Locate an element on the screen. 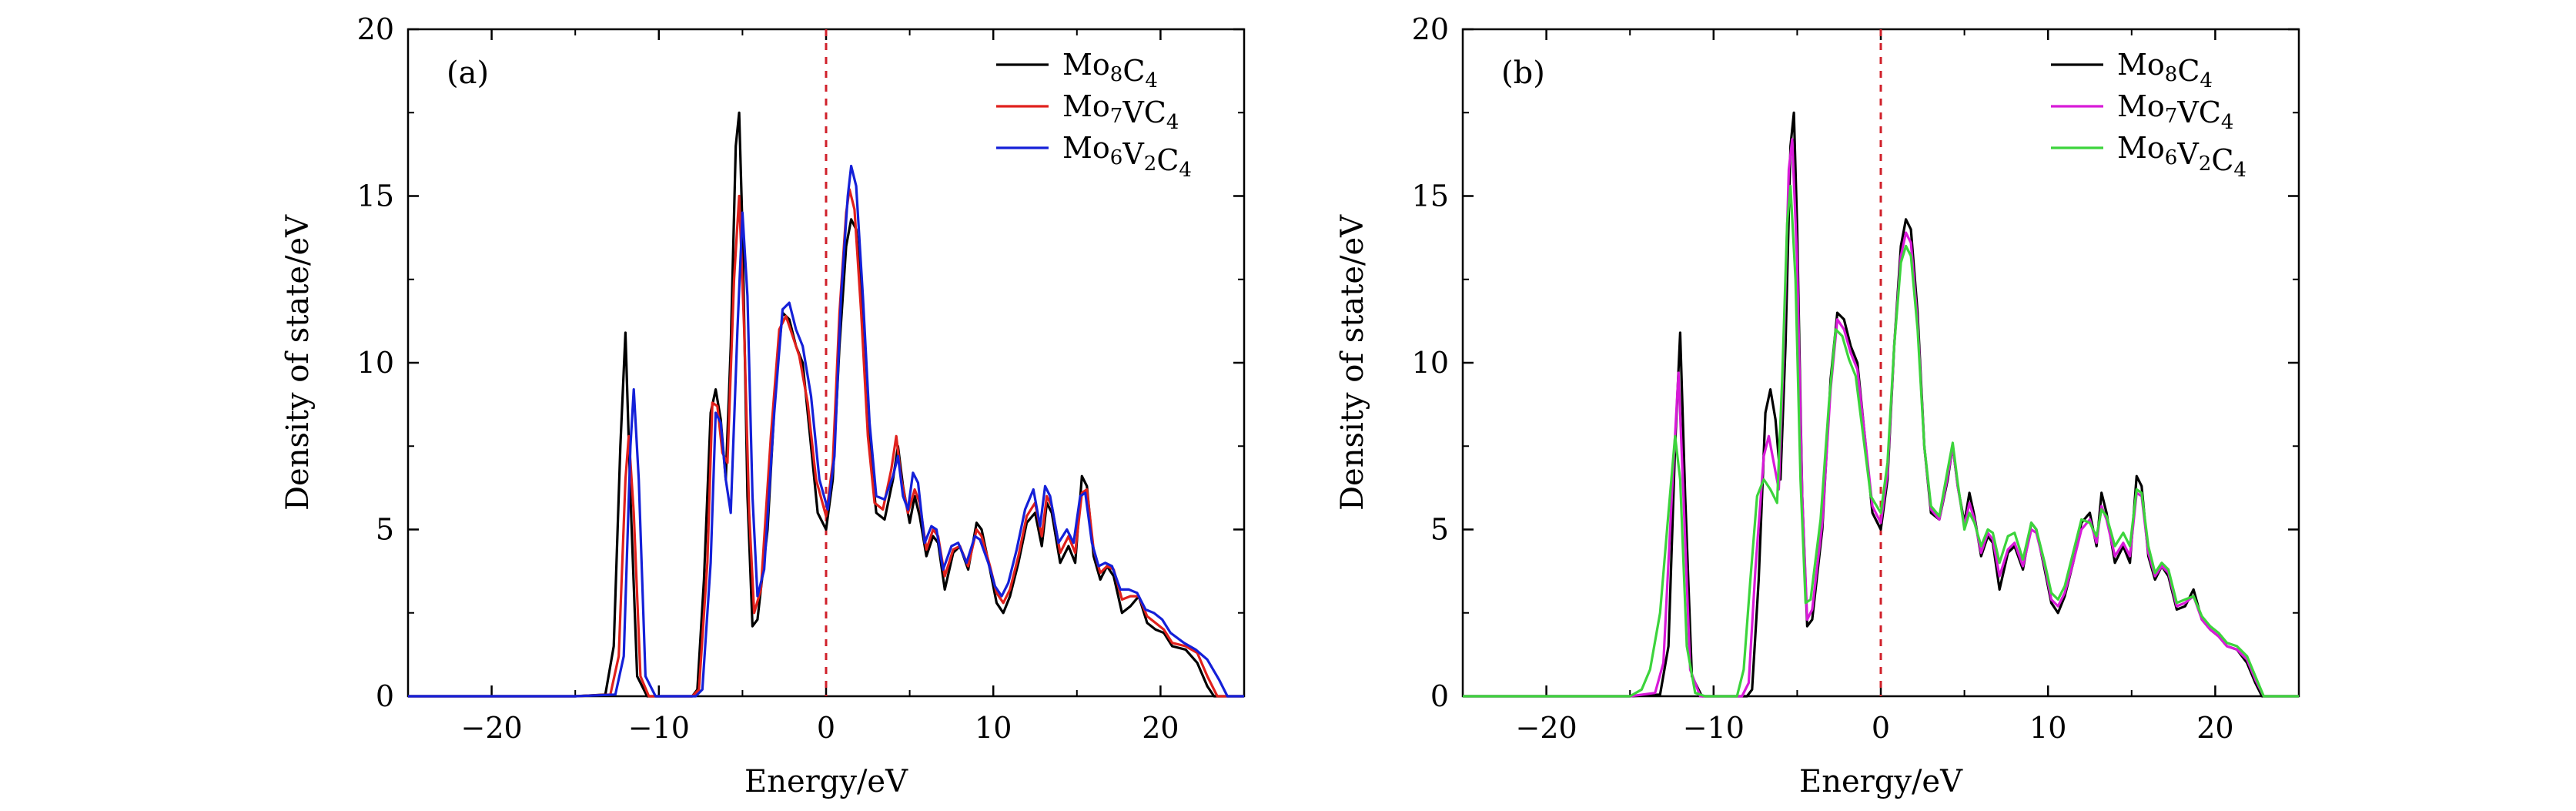 The height and width of the screenshot is (811, 2576). panel-label-a: (a) is located at coordinates (468, 73).